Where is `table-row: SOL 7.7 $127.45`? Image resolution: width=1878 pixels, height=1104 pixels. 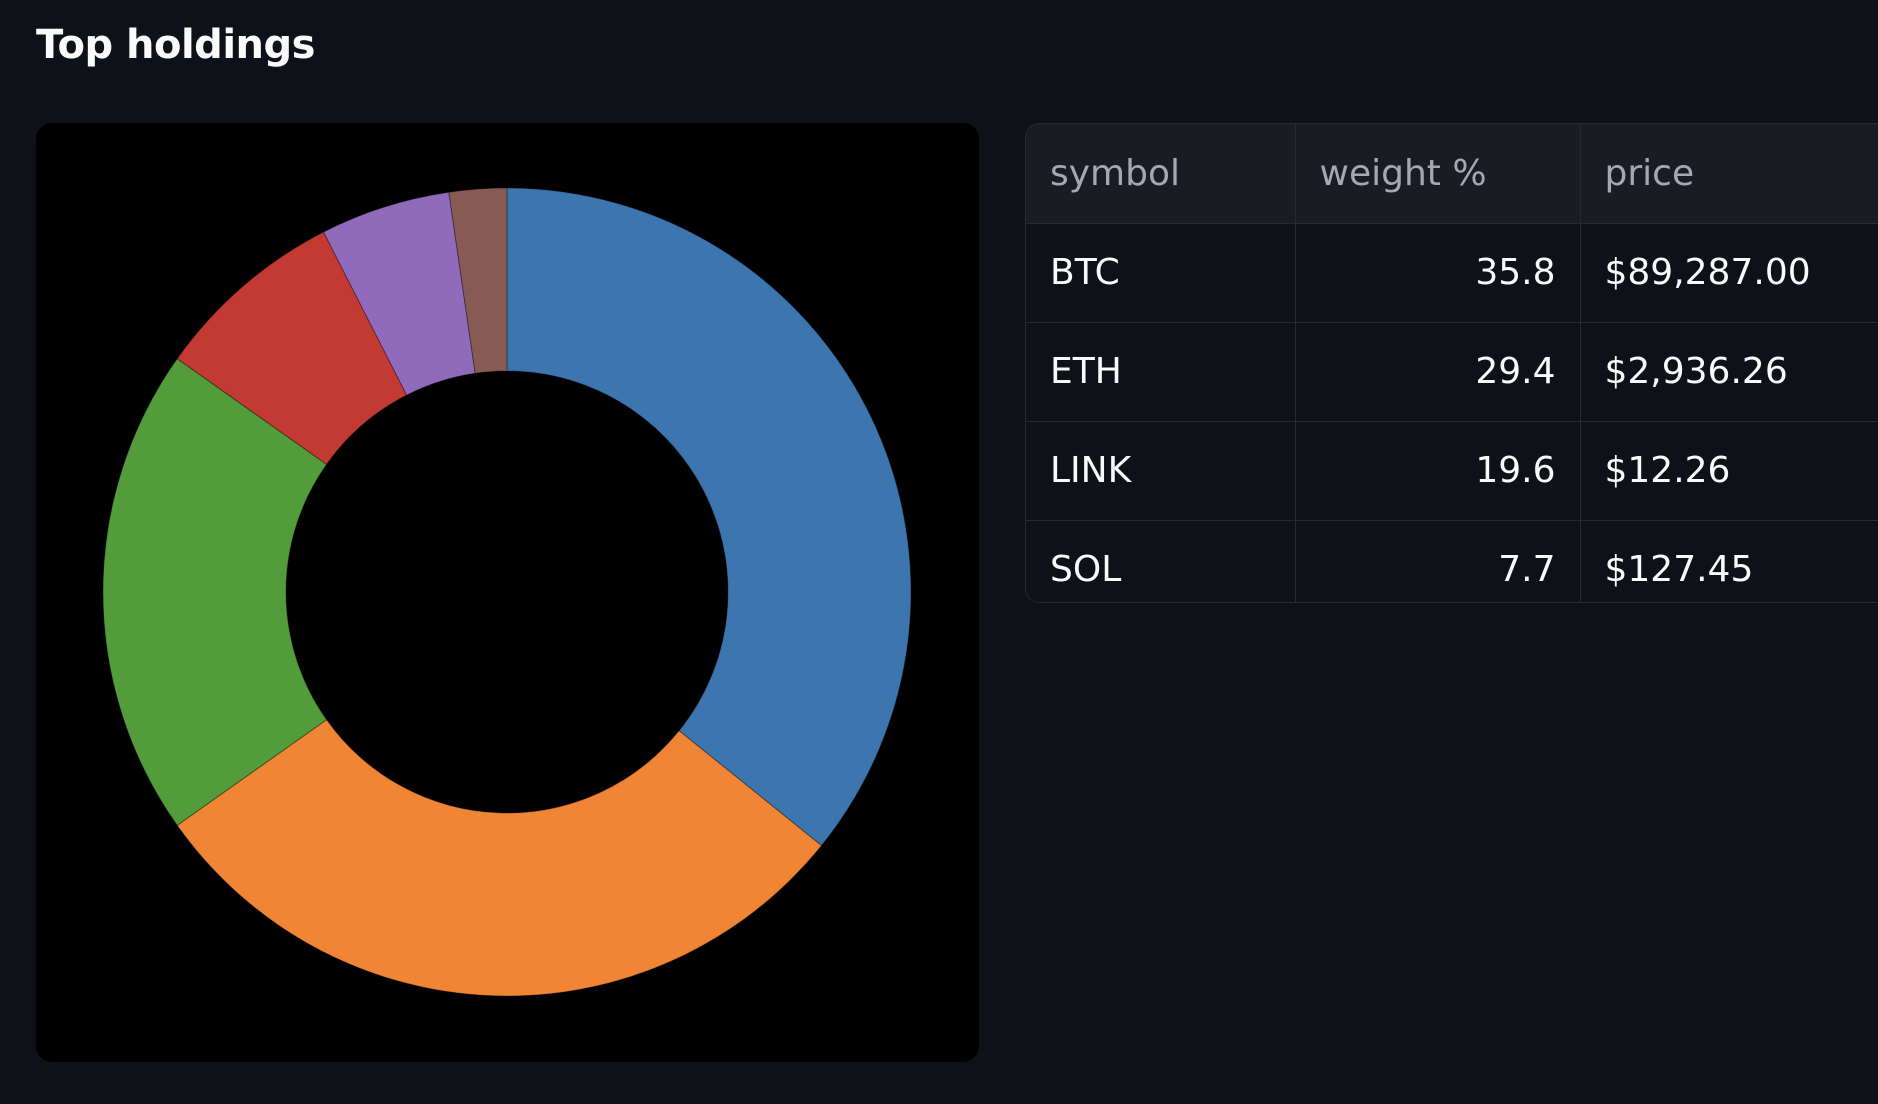 table-row: SOL 7.7 $127.45 is located at coordinates (1452, 561).